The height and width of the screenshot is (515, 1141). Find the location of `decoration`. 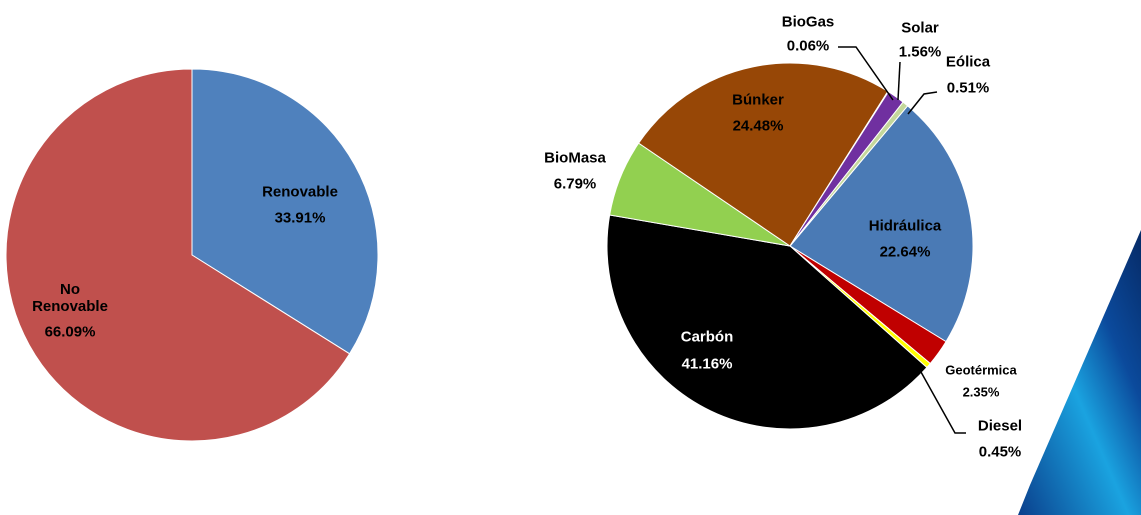

decoration is located at coordinates (1079, 372).